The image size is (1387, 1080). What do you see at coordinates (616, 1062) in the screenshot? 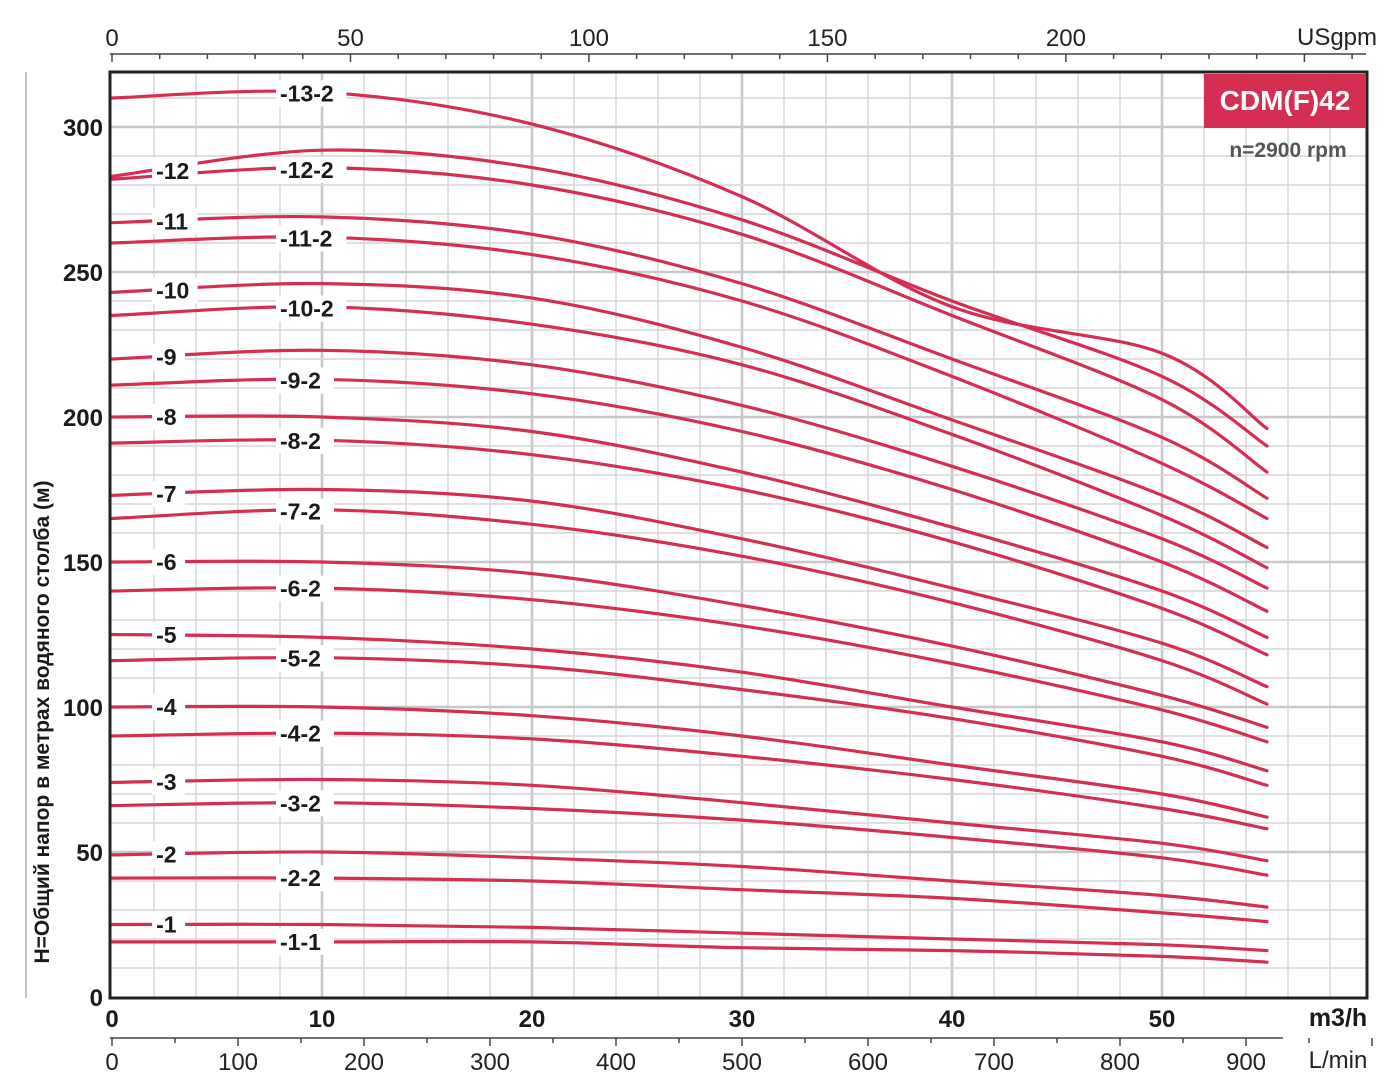
I see `x-tick-label-lmin: 400` at bounding box center [616, 1062].